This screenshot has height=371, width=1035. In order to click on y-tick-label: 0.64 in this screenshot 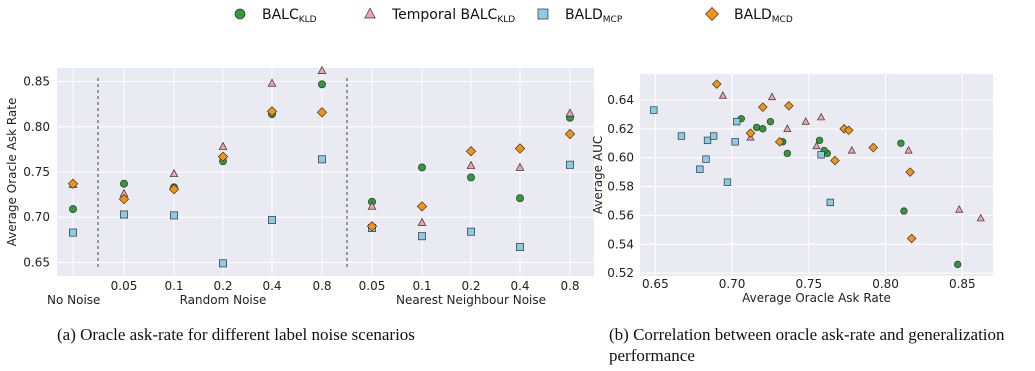, I will do `click(620, 100)`.